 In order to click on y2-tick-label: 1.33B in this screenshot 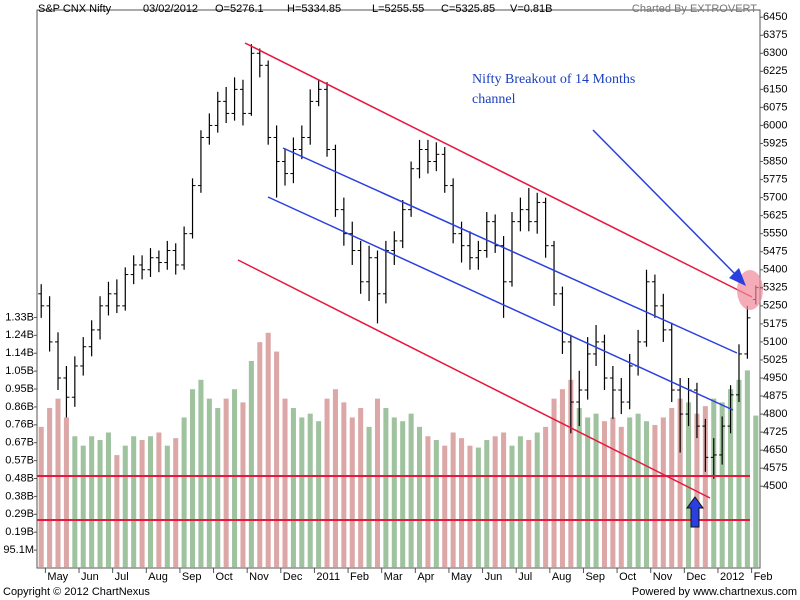, I will do `click(19, 317)`.